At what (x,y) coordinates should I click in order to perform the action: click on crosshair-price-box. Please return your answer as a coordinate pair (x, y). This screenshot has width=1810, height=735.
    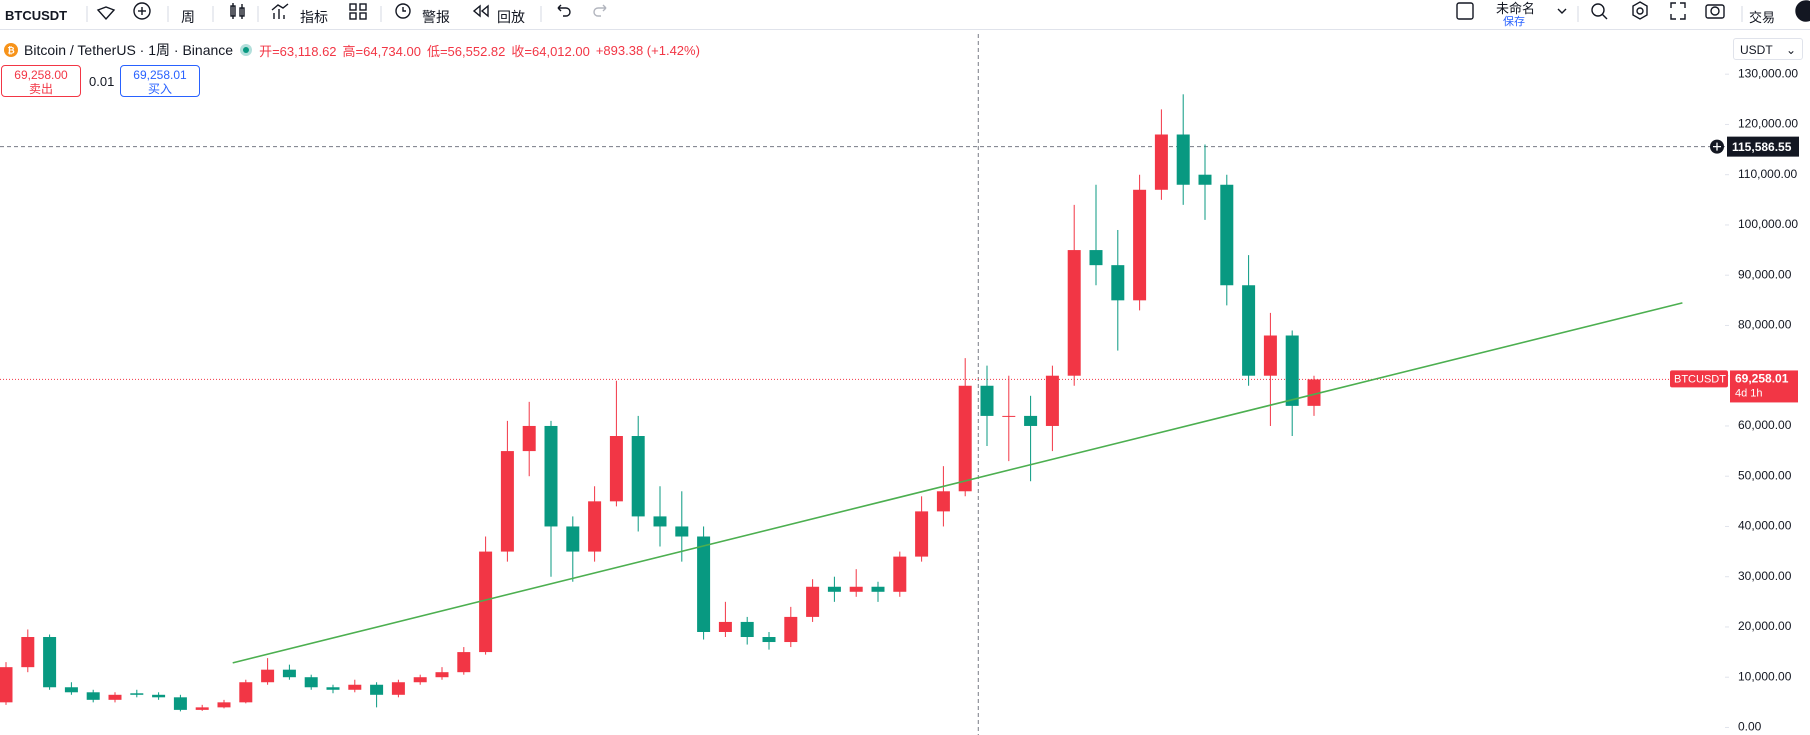
    Looking at the image, I should click on (1763, 146).